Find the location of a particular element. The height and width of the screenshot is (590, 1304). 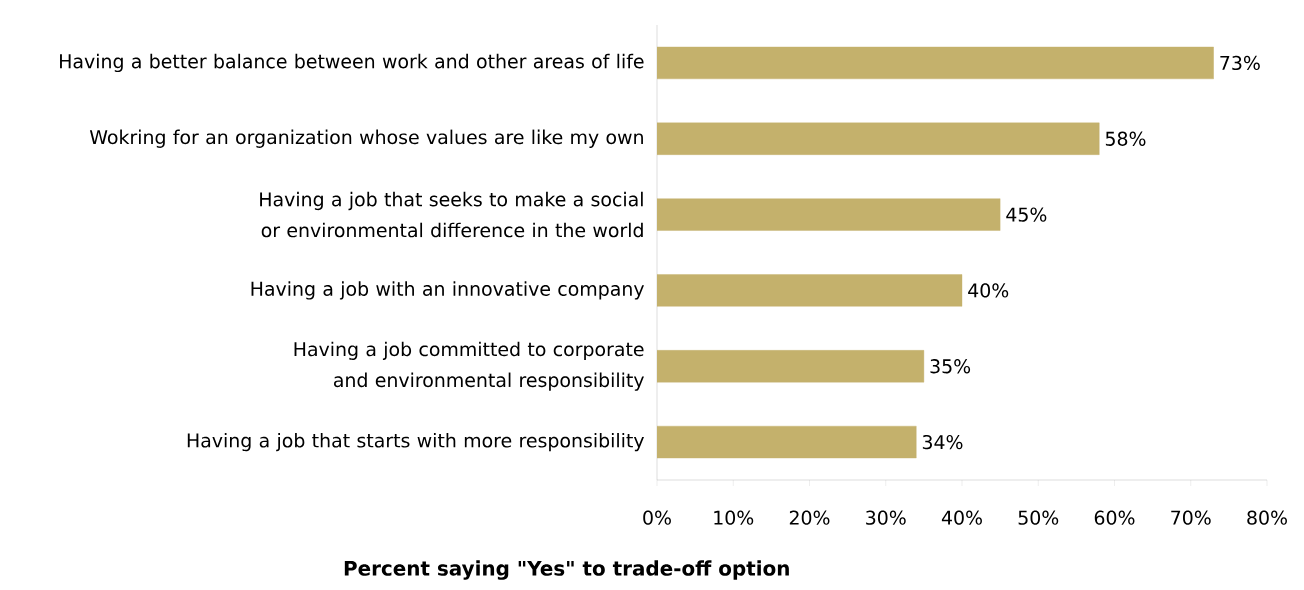

x-tick-label: 60% is located at coordinates (1114, 517).